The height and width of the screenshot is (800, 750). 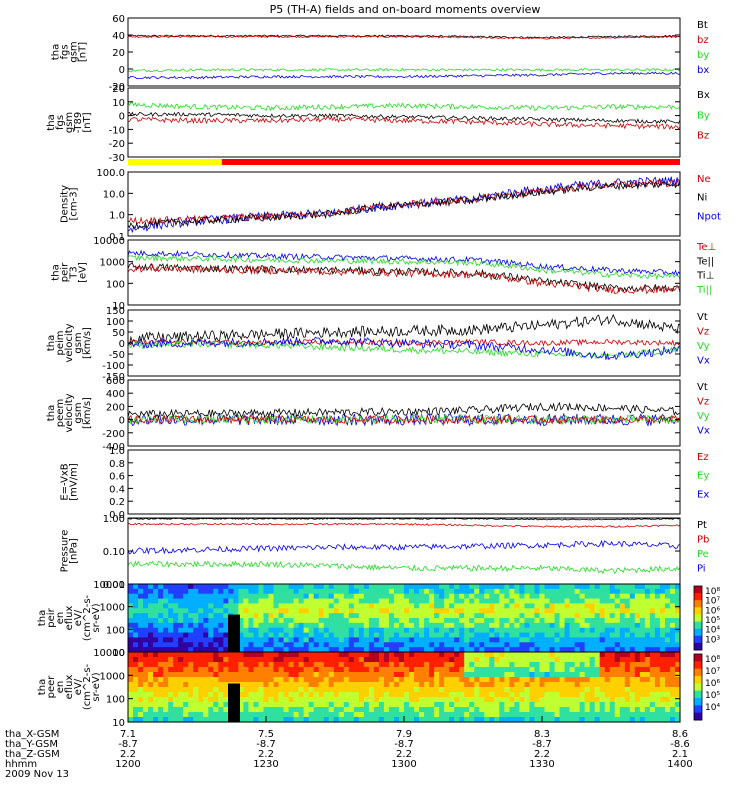 I want to click on y-tick-label: 1.0, so click(x=117, y=216).